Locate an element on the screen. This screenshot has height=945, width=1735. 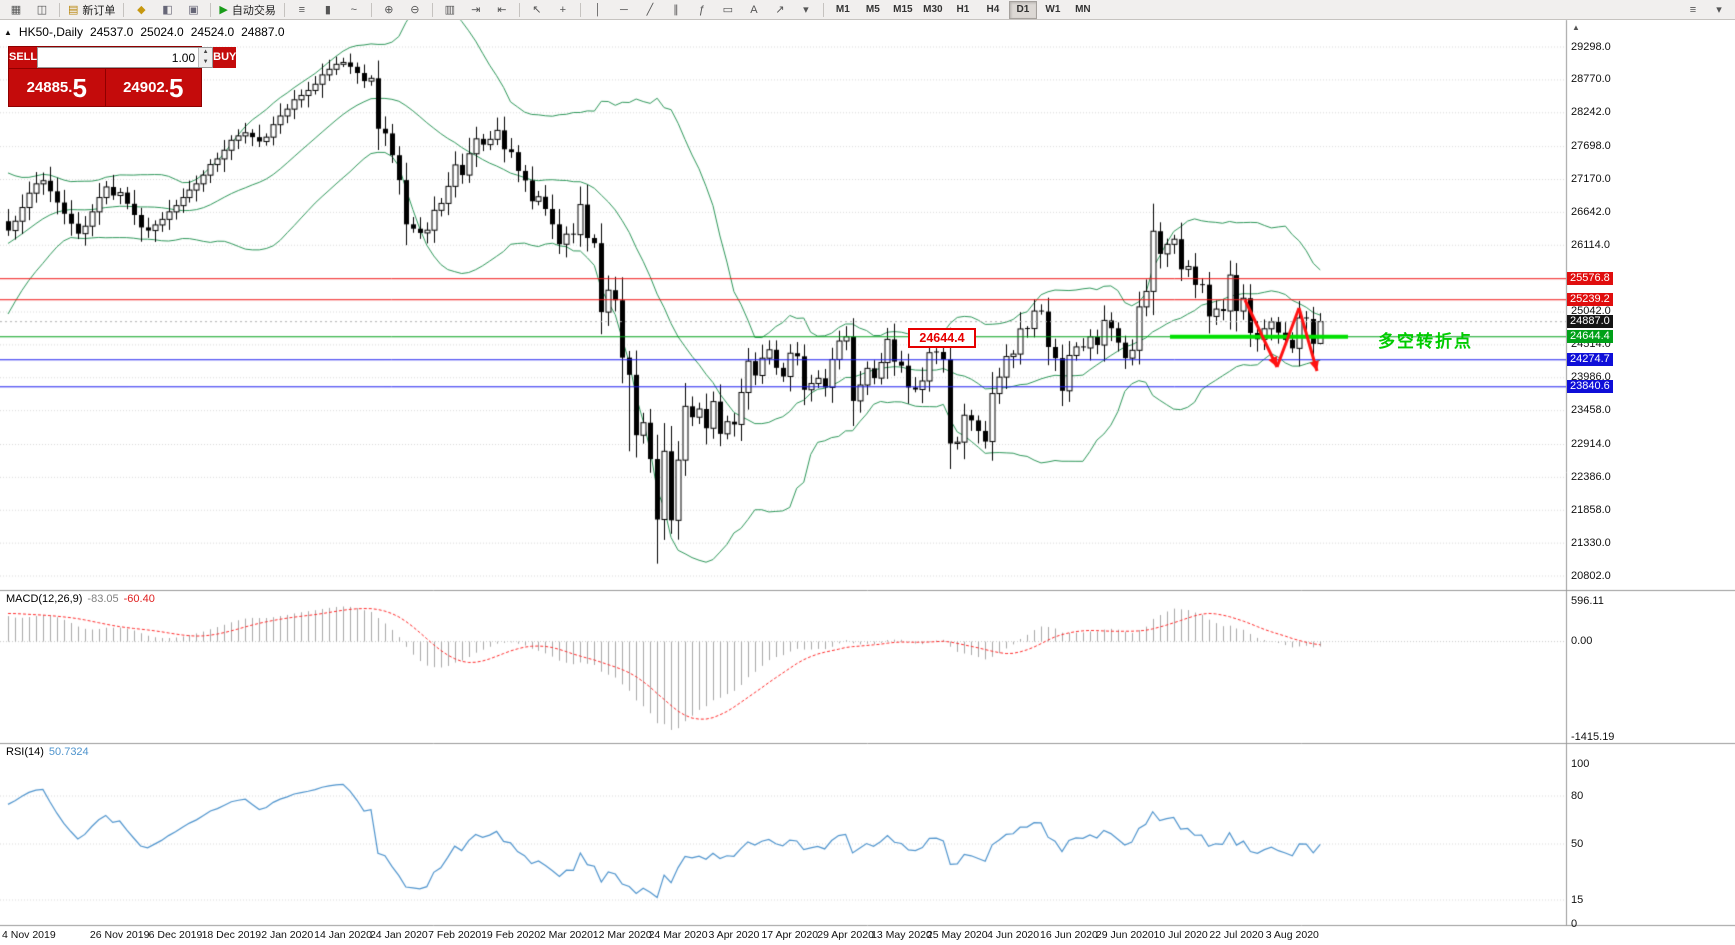
text-tool-icon: A is located at coordinates (754, 9).